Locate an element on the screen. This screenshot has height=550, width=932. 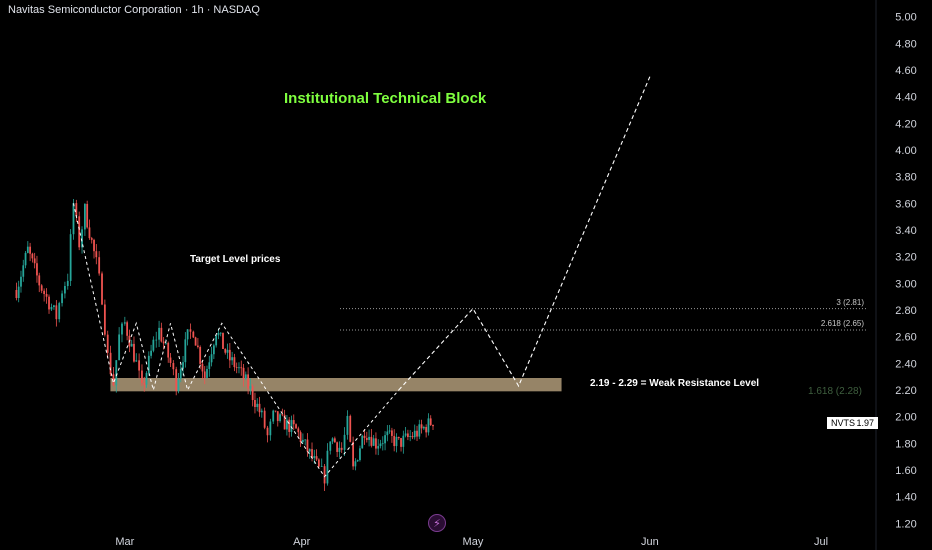
y-tick-label: 2.80 is located at coordinates (905, 311).